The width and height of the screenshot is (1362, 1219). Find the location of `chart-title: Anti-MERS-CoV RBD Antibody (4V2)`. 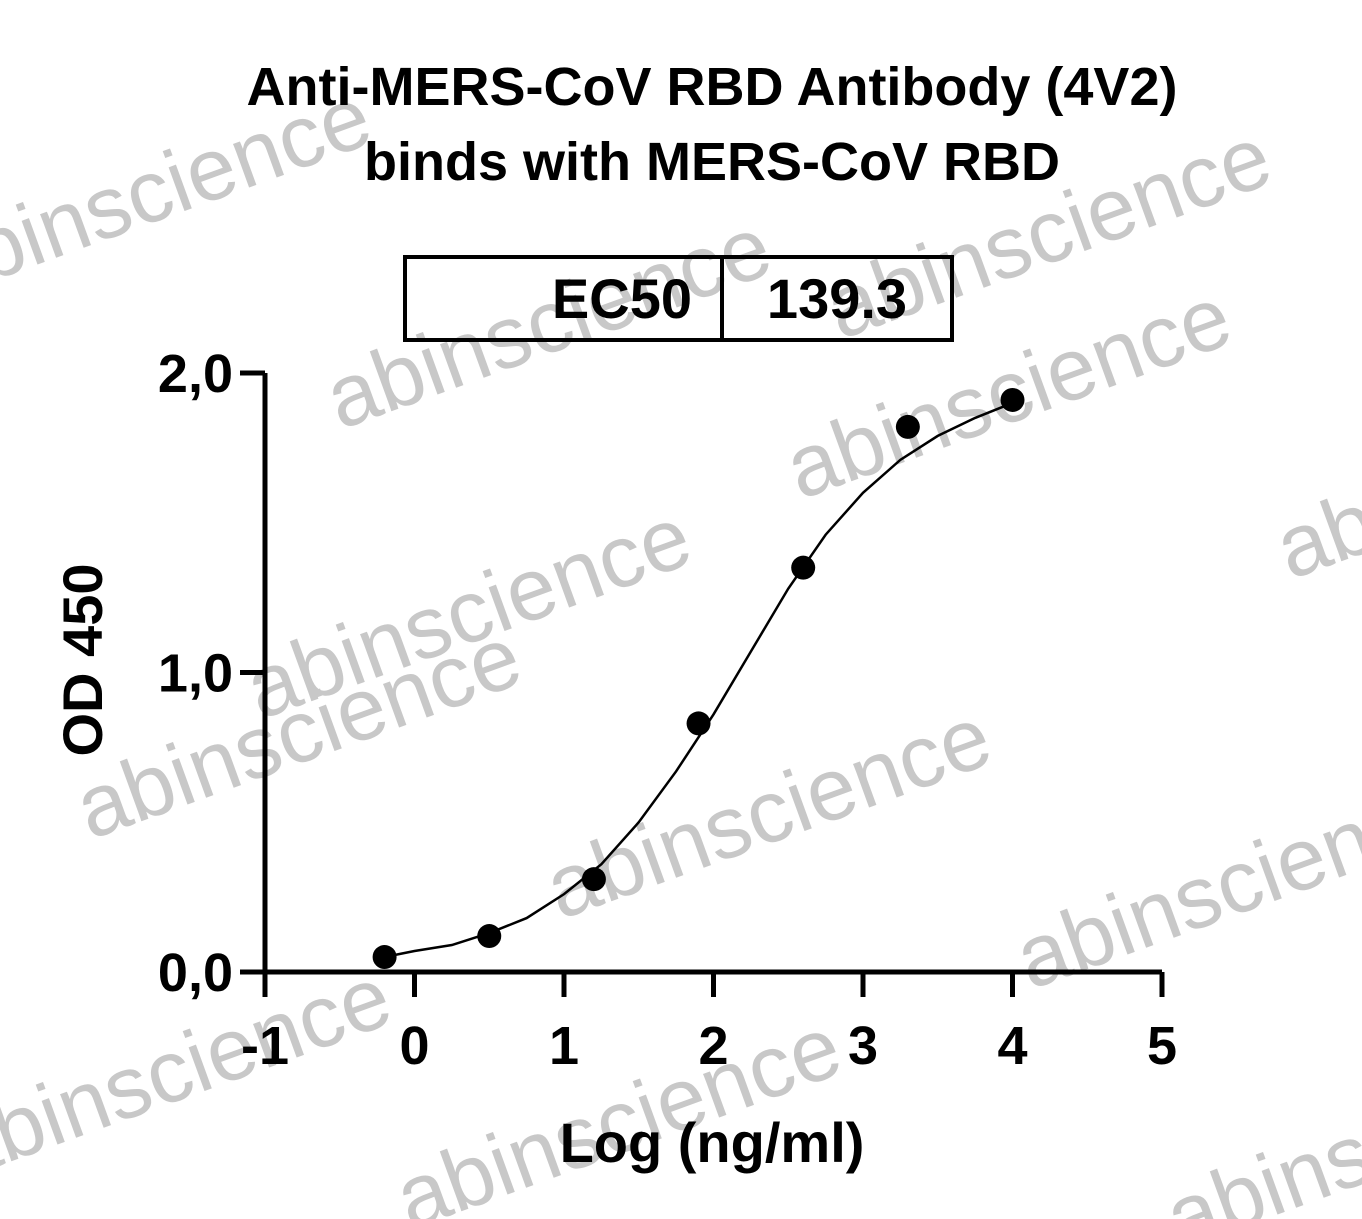

chart-title: Anti-MERS-CoV RBD Antibody (4V2) is located at coordinates (712, 87).